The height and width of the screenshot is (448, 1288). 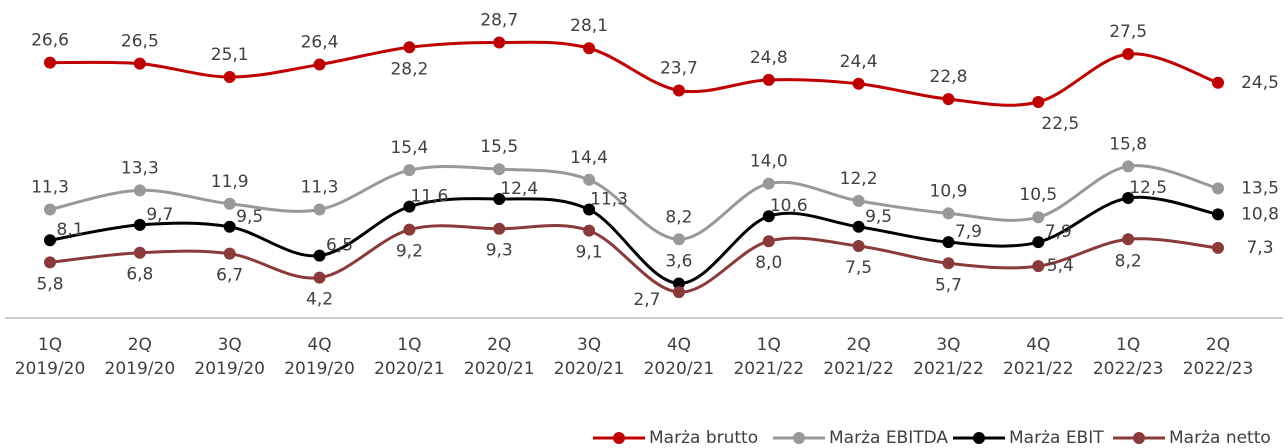 What do you see at coordinates (69, 230) in the screenshot?
I see `data-label: 8,1` at bounding box center [69, 230].